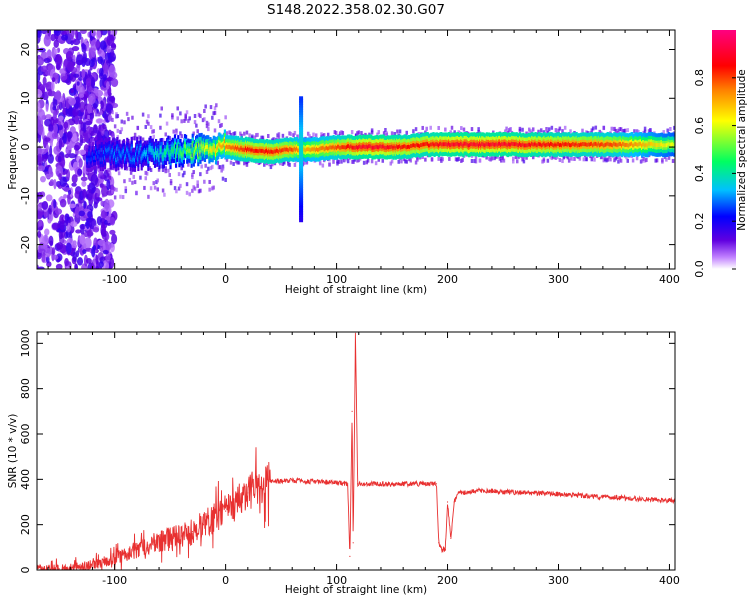 The height and width of the screenshot is (600, 750). I want to click on snr-y-tick-label: 400, so click(25, 479).